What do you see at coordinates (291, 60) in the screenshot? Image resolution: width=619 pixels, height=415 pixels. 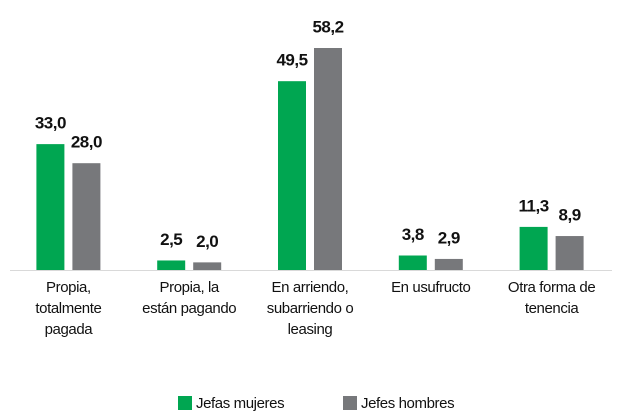 I see `value-label: 49,5` at bounding box center [291, 60].